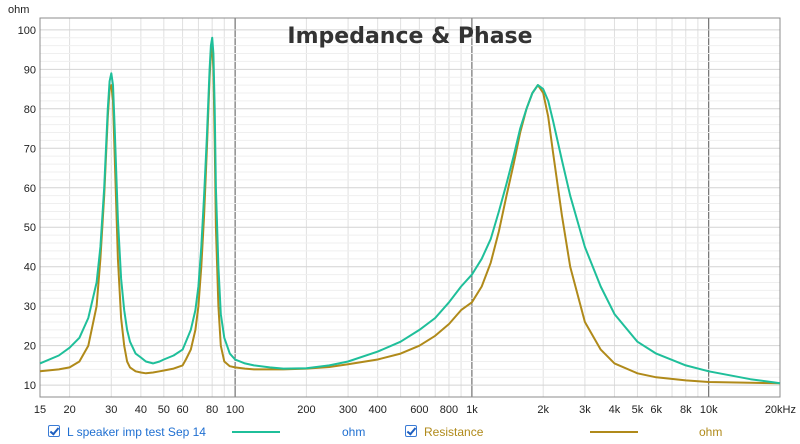 Image resolution: width=800 pixels, height=444 pixels. I want to click on series-1-unit: ohm, so click(354, 432).